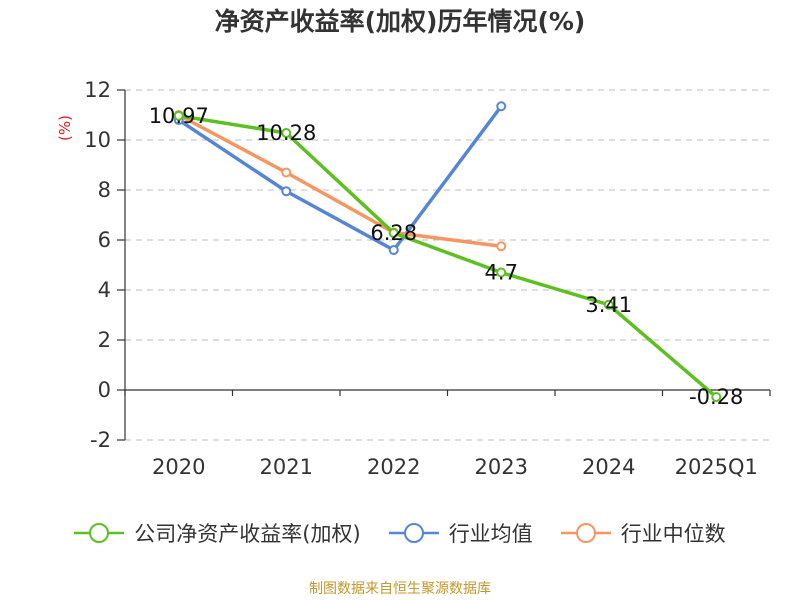  What do you see at coordinates (178, 467) in the screenshot?
I see `x-tick-label: 2020` at bounding box center [178, 467].